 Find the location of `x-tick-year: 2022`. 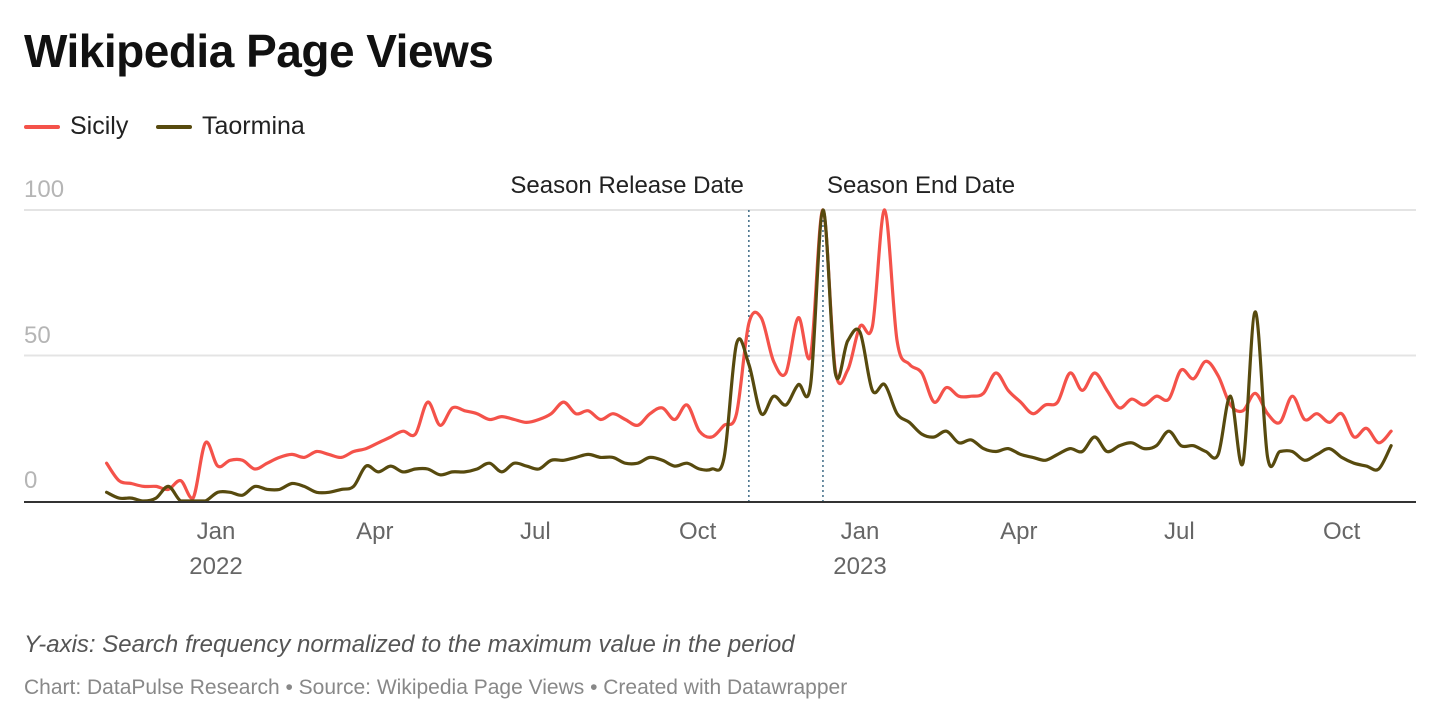

x-tick-year: 2022 is located at coordinates (216, 566).